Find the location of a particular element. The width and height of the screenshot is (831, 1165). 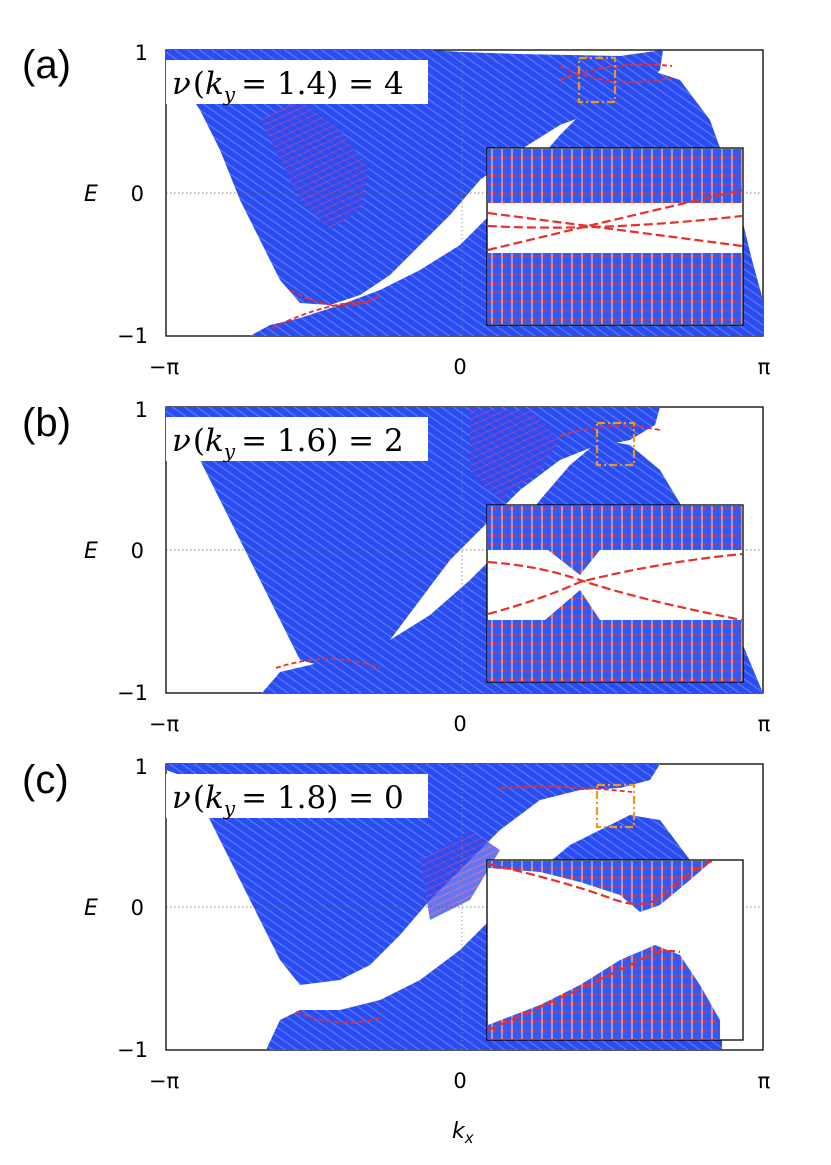

inset-zoom-b is located at coordinates (615, 593).